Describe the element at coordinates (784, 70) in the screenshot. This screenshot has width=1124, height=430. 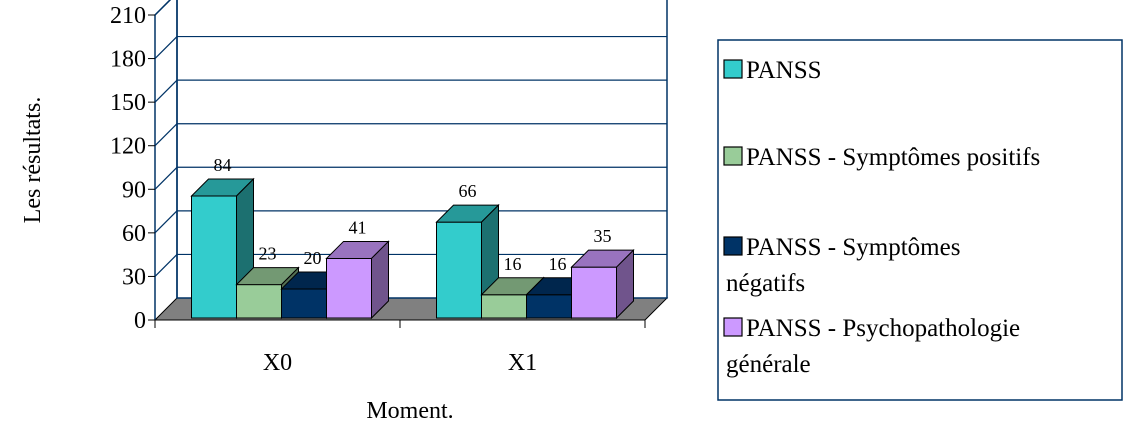
I see `legend-label: PANSS` at that location.